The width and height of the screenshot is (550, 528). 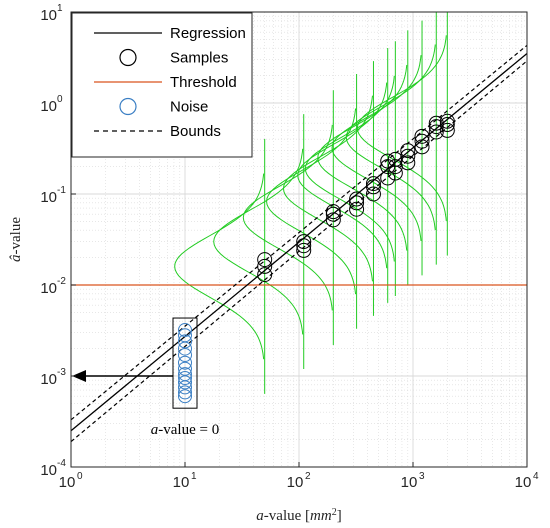 I want to click on y-axis-label-var: â, so click(x=16, y=258).